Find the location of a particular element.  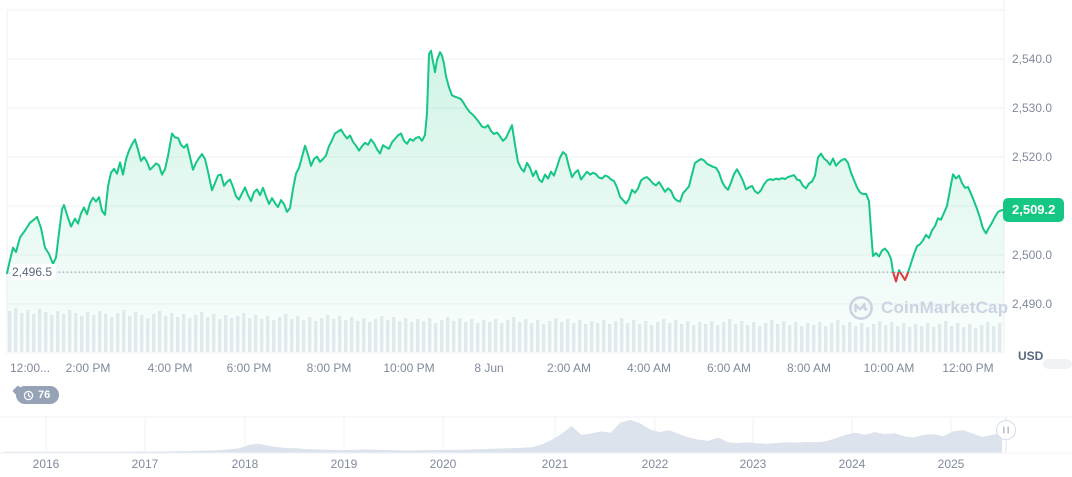

minimap-area is located at coordinates (503, 436).